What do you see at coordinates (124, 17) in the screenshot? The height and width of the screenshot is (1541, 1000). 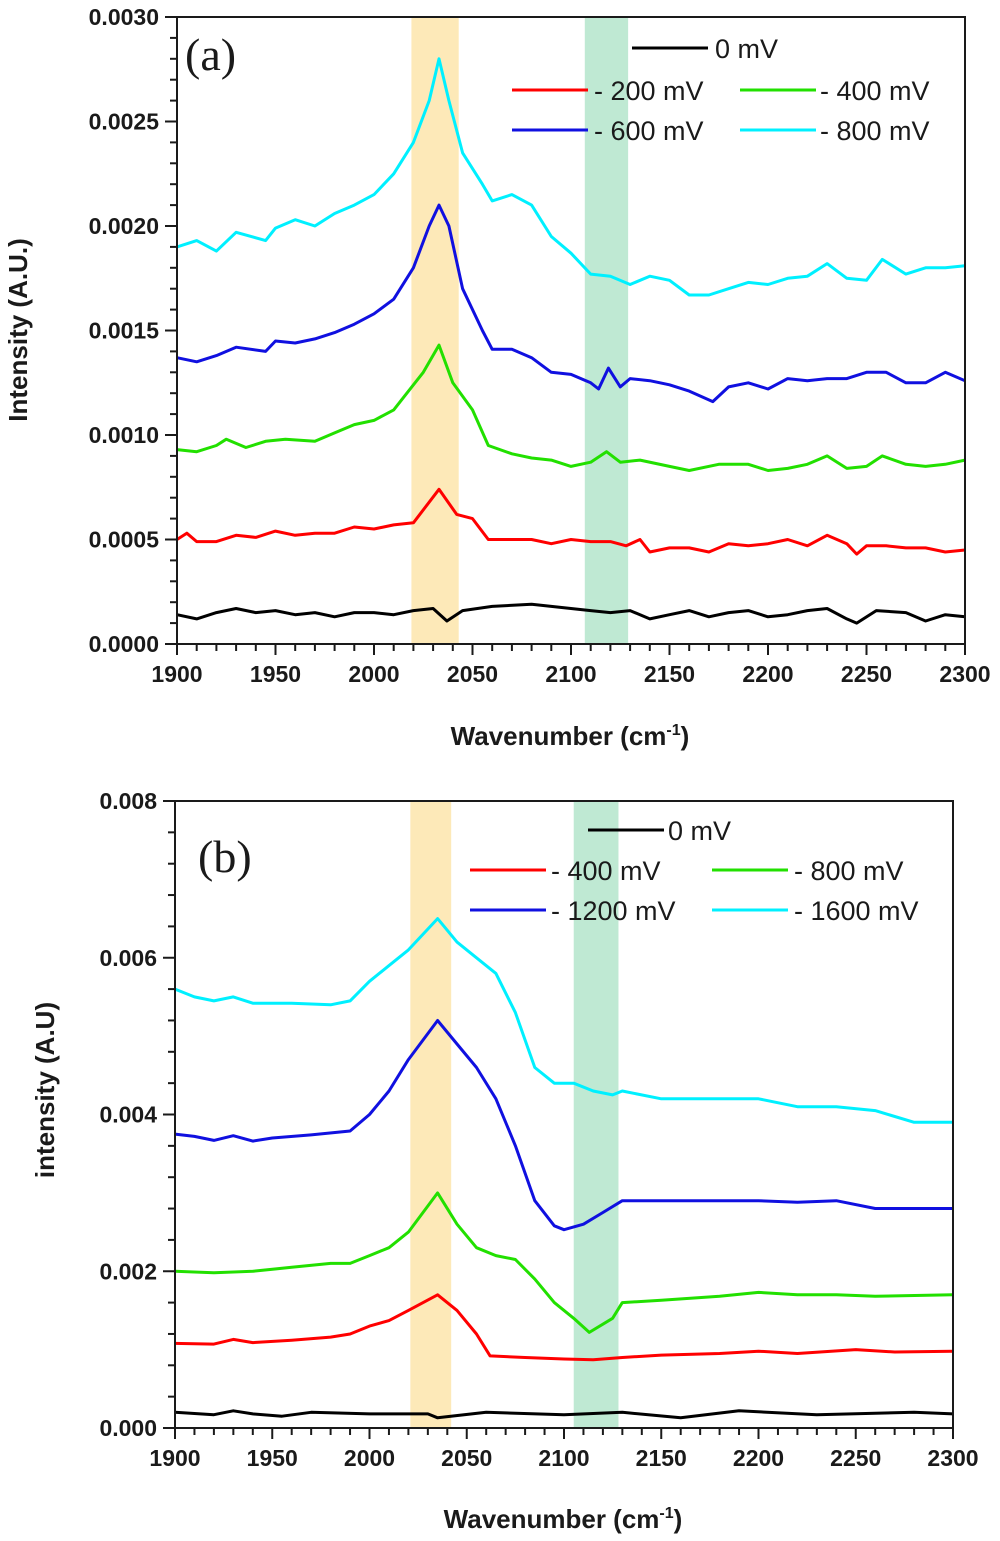 I see `y-tick-label: 0.0030` at bounding box center [124, 17].